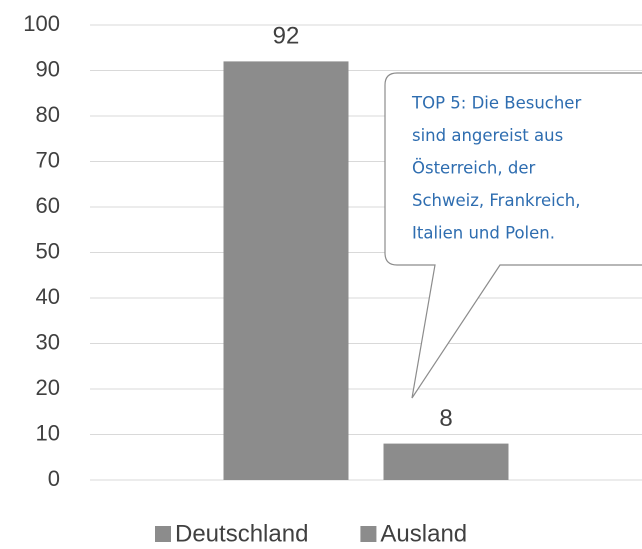 The height and width of the screenshot is (549, 642). What do you see at coordinates (445, 418) in the screenshot?
I see `value-label: 8` at bounding box center [445, 418].